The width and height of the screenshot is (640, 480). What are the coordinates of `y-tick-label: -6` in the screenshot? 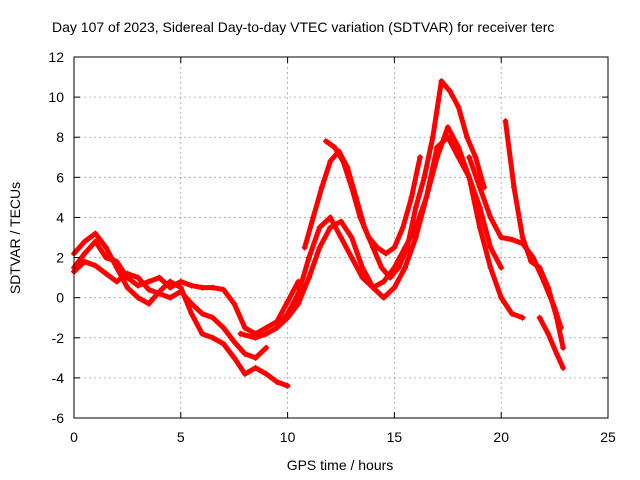 It's located at (58, 418).